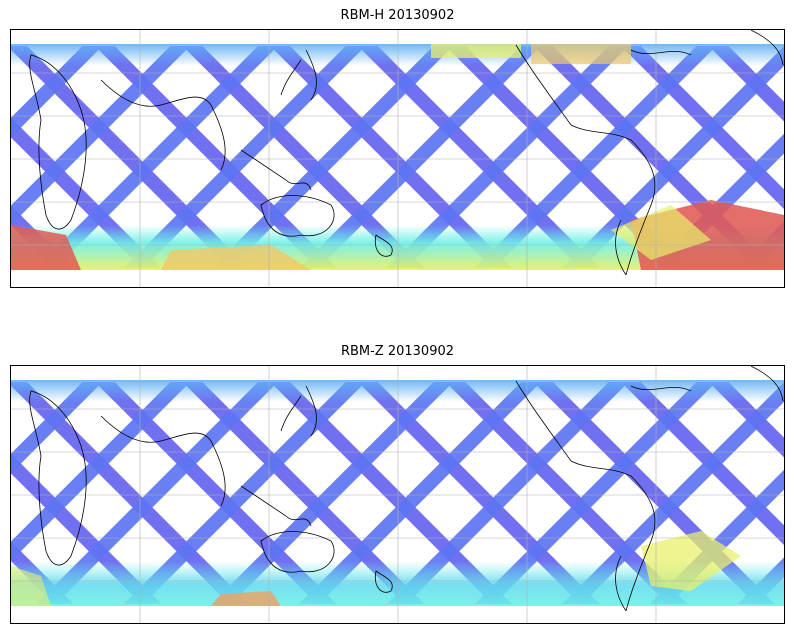 The height and width of the screenshot is (633, 794). What do you see at coordinates (691, 561) in the screenshot?
I see `south-anomaly-atlantic` at bounding box center [691, 561].